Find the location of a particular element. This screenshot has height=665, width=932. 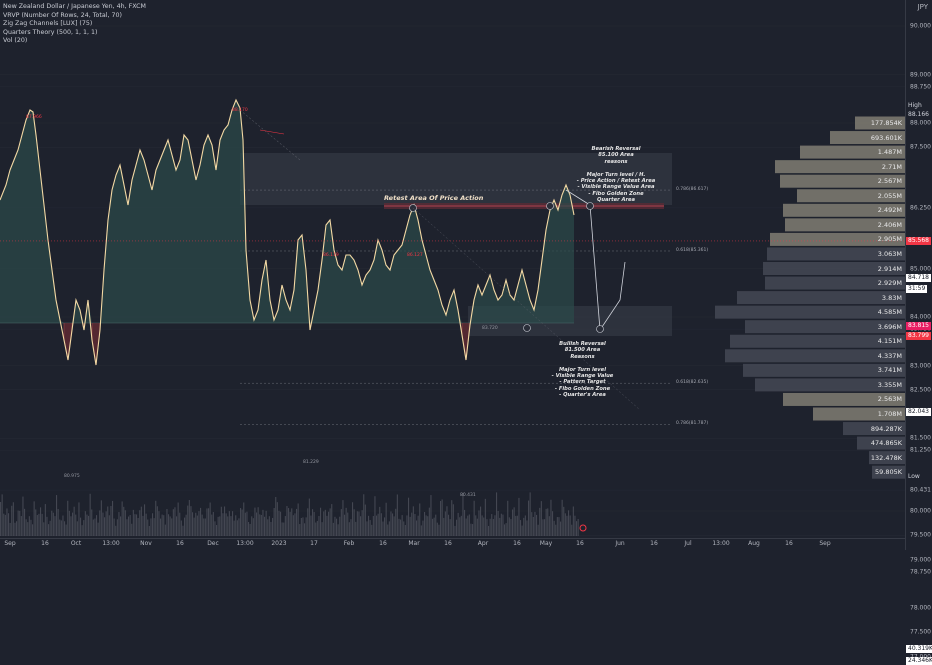

vrvp-indicator: VRVP (Number Of Rows, 24, Total, 70) is located at coordinates (62, 15).